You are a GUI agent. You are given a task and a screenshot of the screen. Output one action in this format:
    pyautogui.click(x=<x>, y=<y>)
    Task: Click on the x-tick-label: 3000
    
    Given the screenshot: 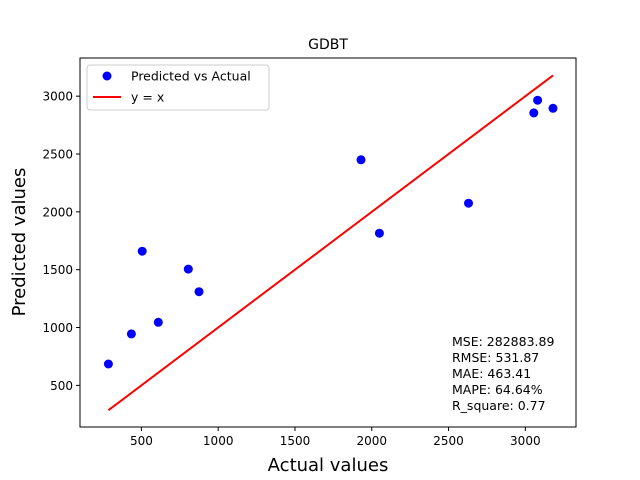 What is the action you would take?
    pyautogui.click(x=525, y=441)
    